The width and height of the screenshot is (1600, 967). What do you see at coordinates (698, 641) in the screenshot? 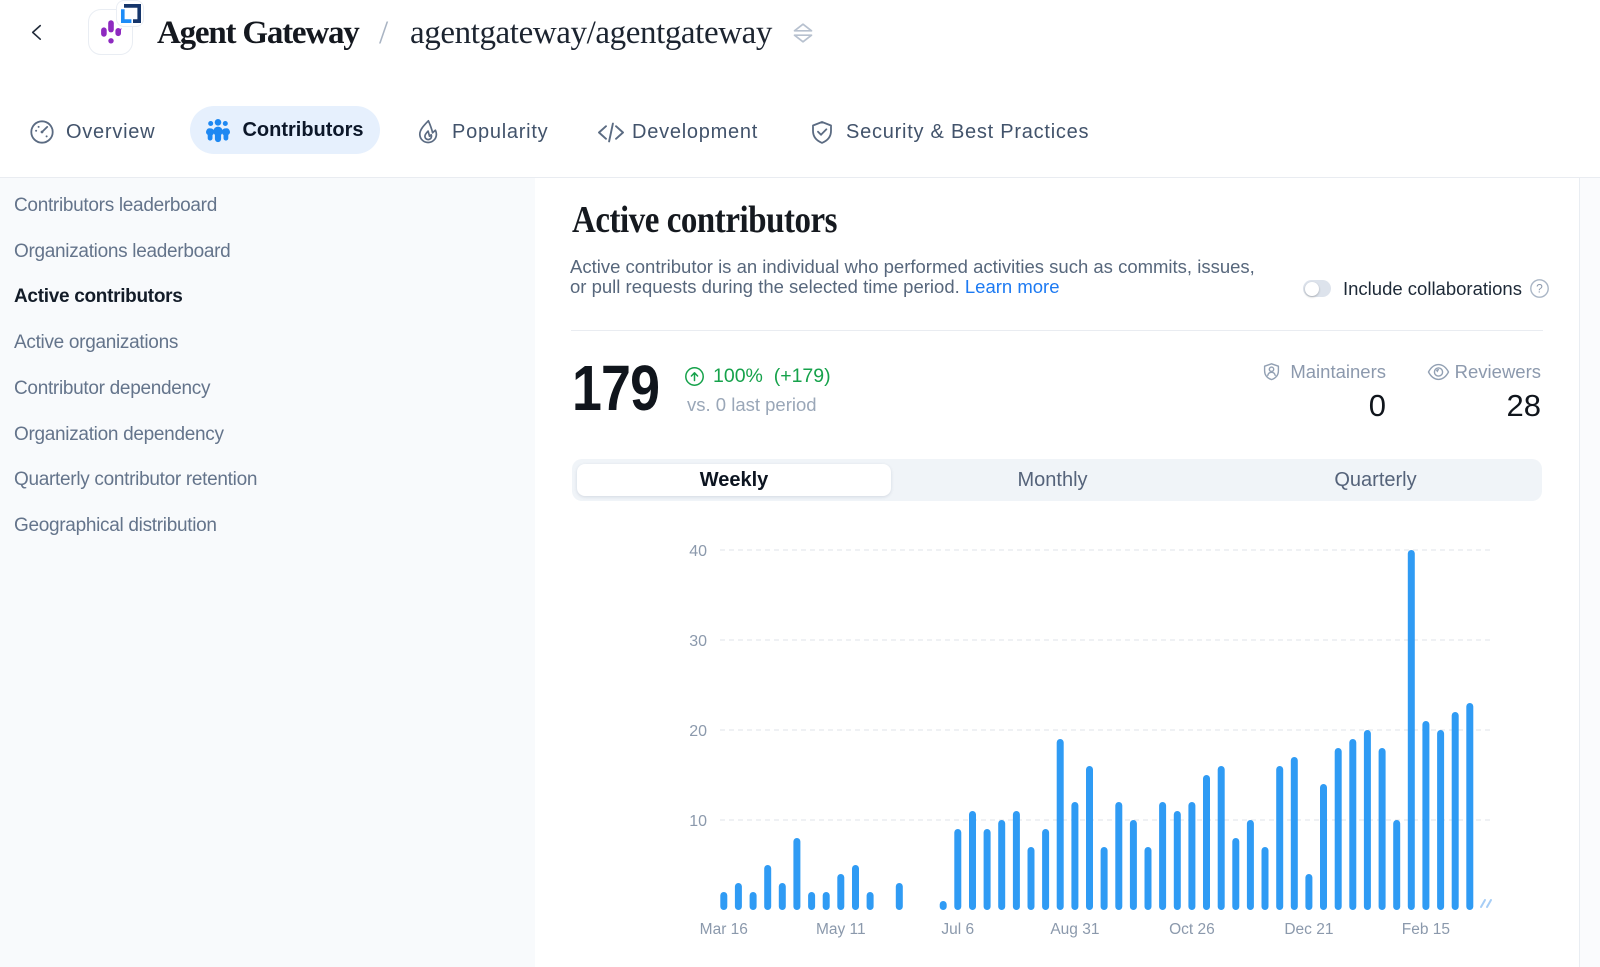
I see `svg-text: 30` at bounding box center [698, 641].